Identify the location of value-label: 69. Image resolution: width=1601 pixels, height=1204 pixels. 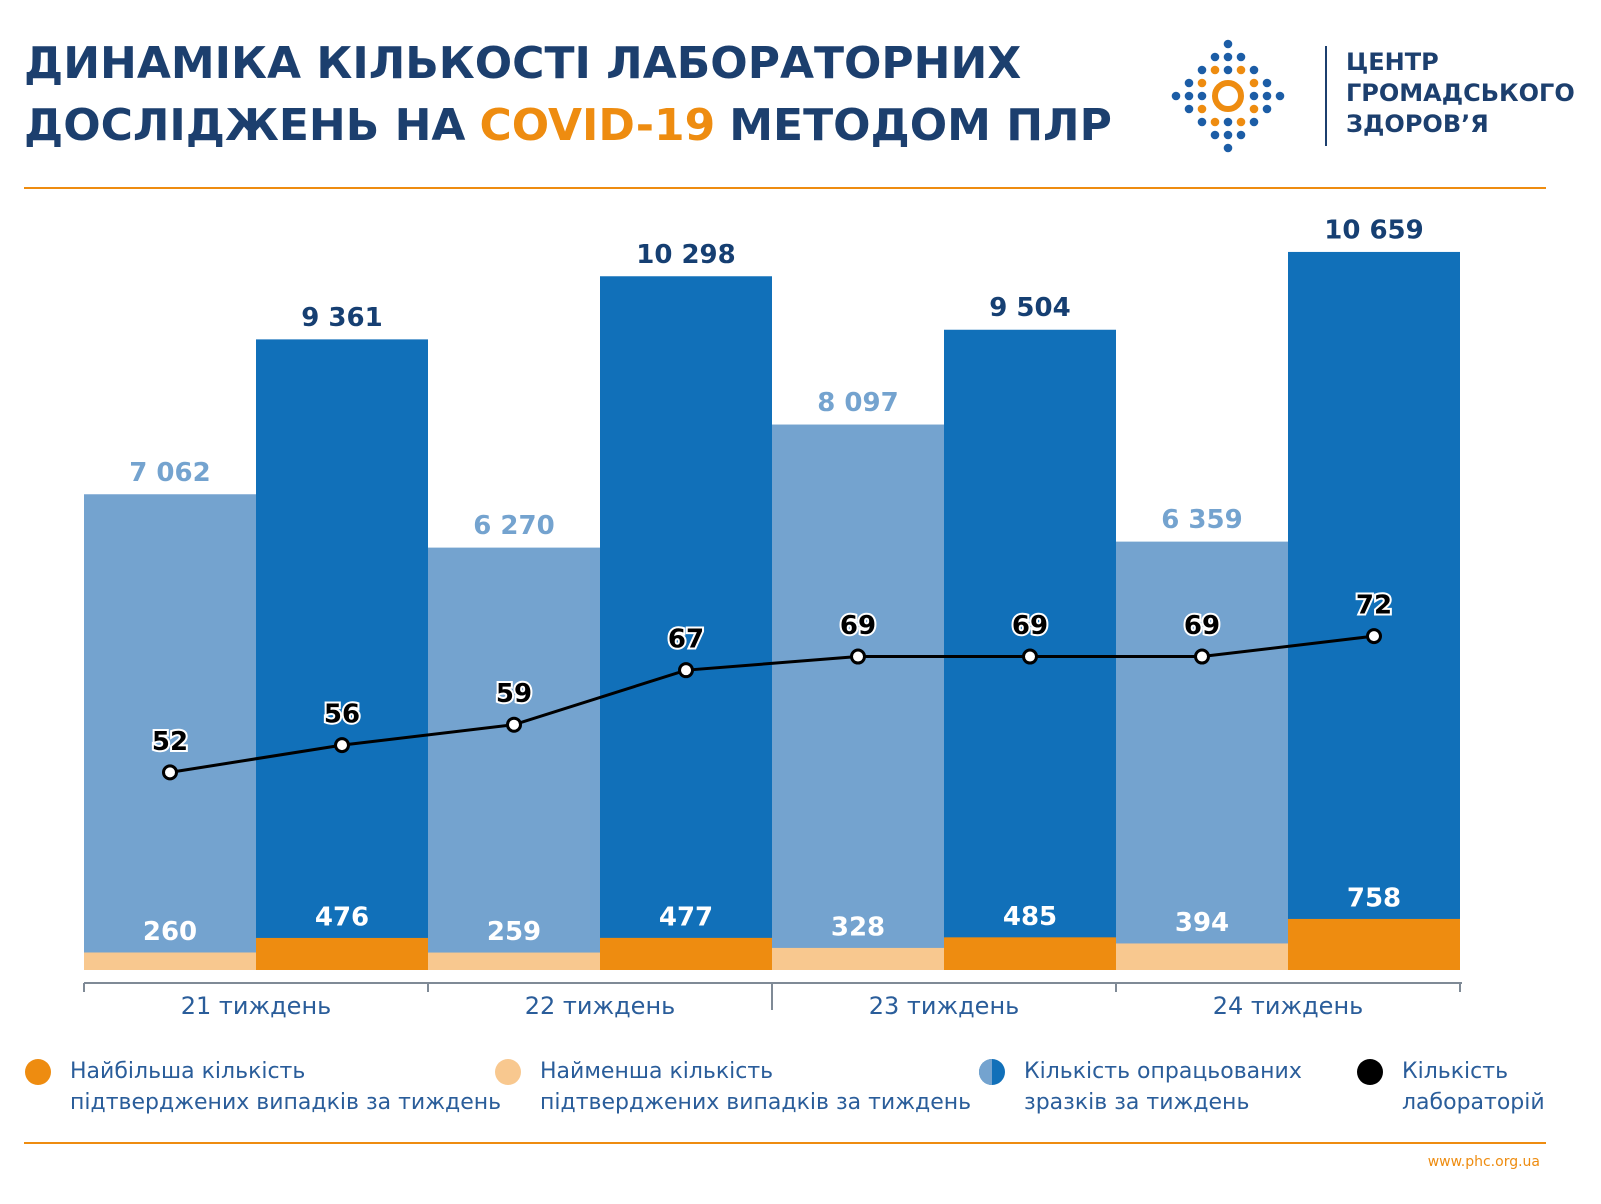
(858, 626).